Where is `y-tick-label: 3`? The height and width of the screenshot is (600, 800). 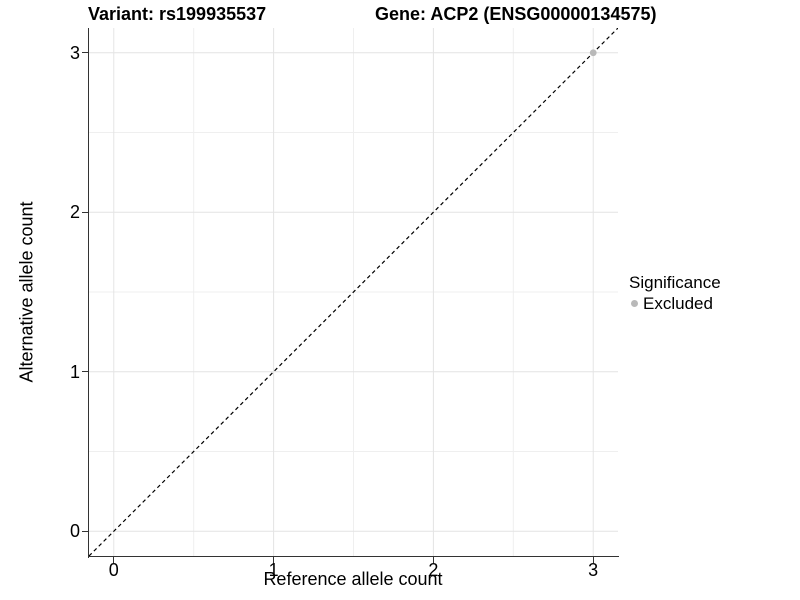 y-tick-label: 3 is located at coordinates (74, 52).